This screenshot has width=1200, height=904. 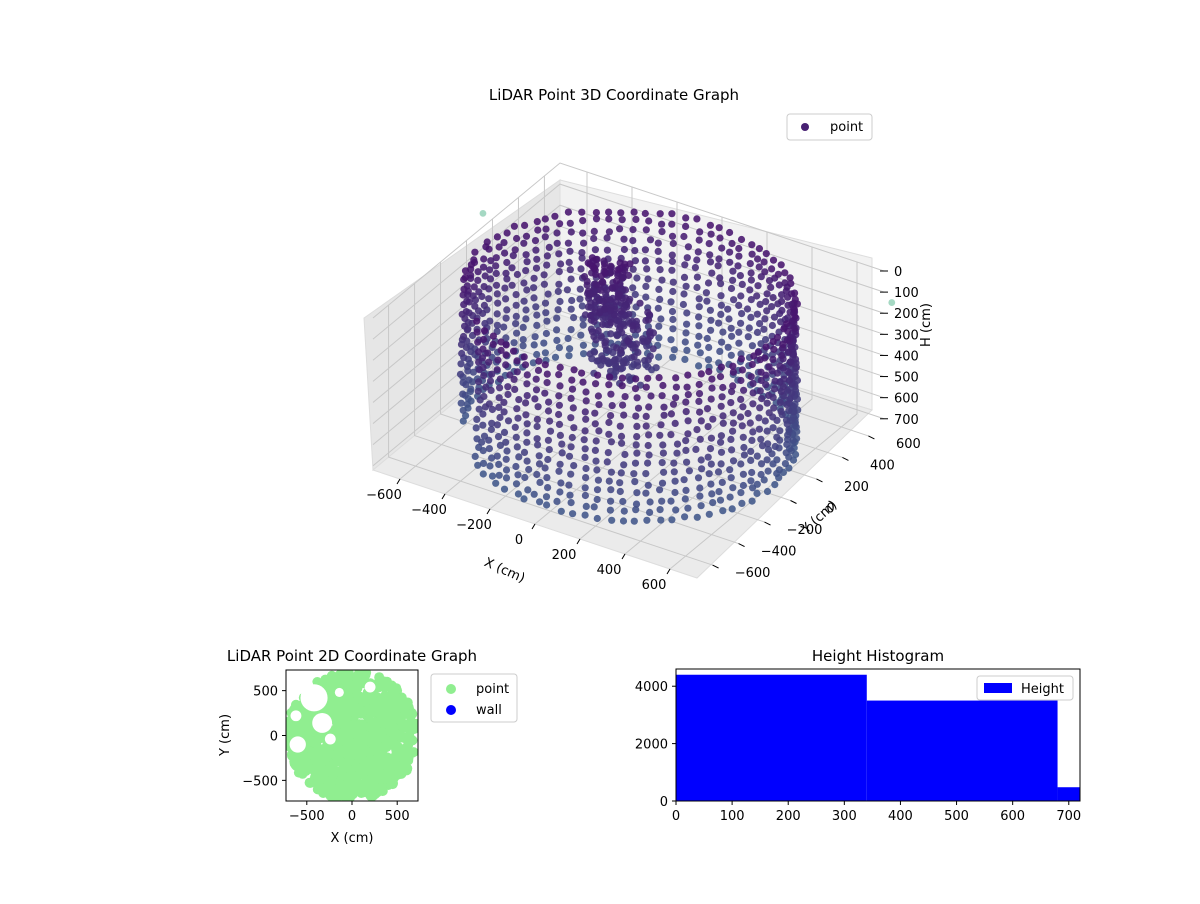 I want to click on legend-histogram: Height, so click(x=1025, y=688).